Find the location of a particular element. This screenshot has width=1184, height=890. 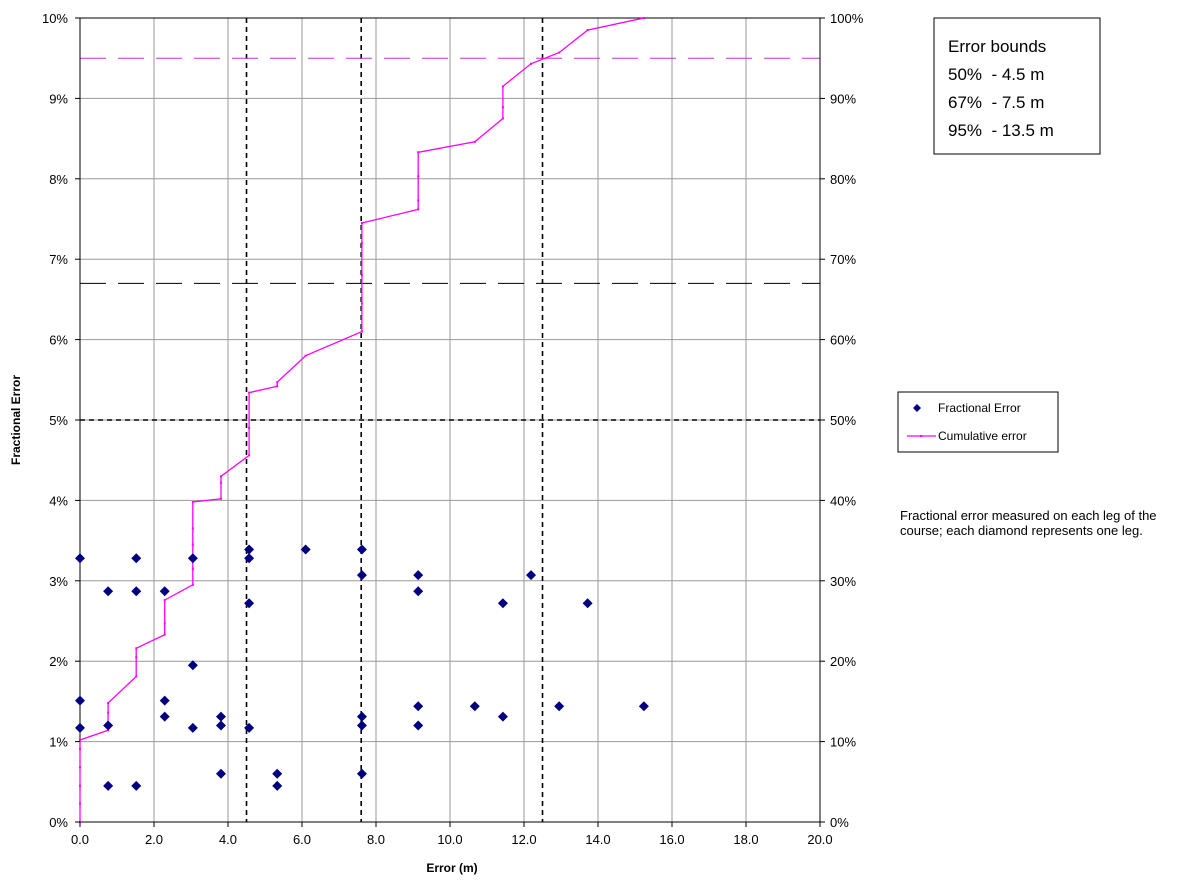

x-tick-label: 14.0 is located at coordinates (597, 839).